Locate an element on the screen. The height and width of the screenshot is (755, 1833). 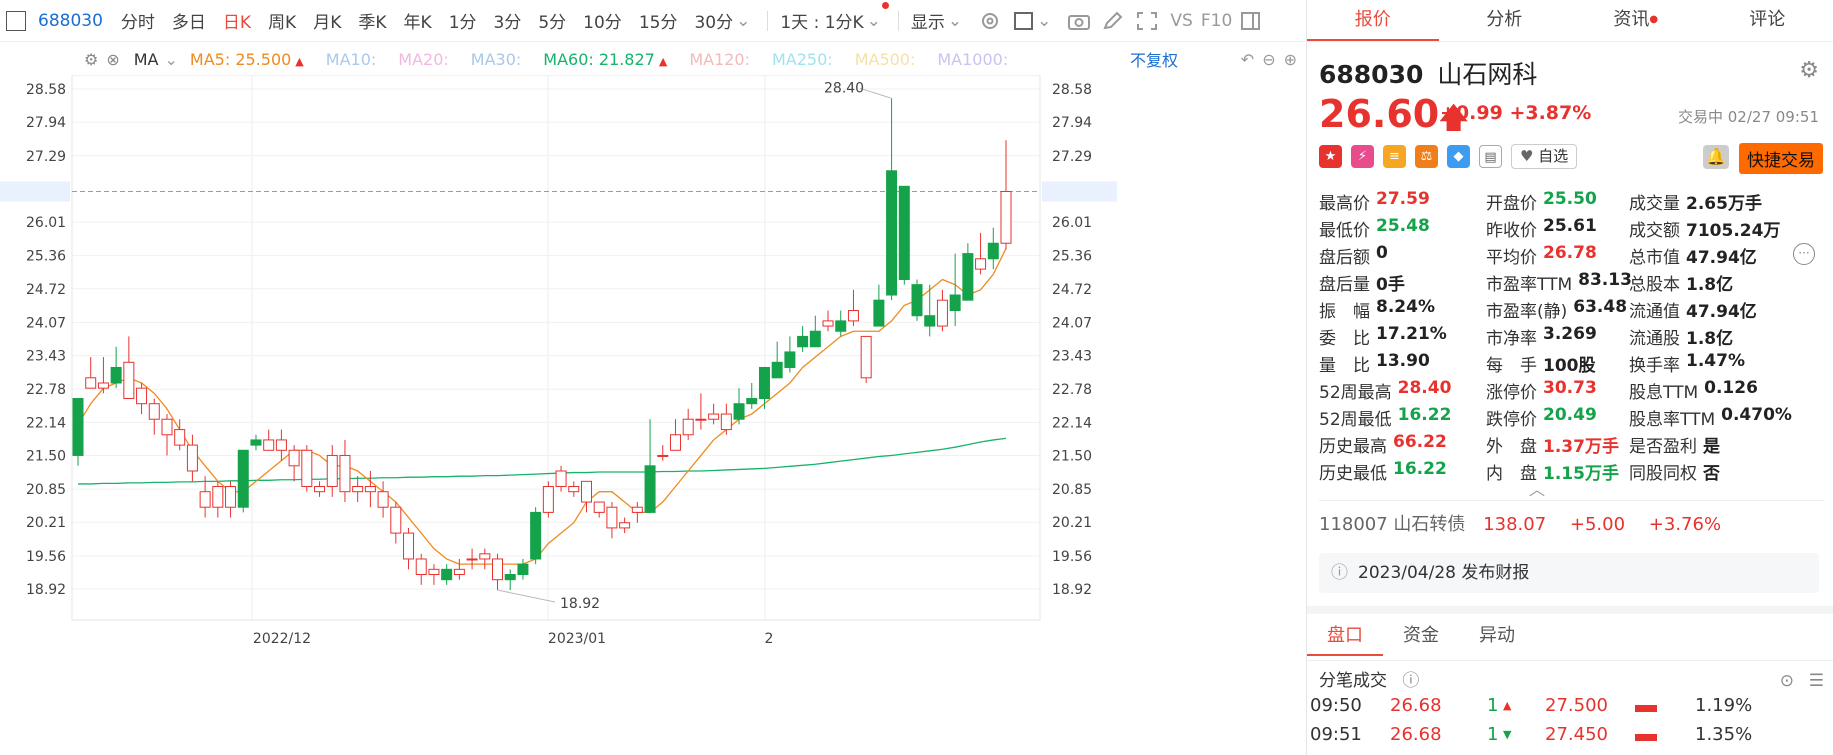
layout-icon is located at coordinates (1024, 21).